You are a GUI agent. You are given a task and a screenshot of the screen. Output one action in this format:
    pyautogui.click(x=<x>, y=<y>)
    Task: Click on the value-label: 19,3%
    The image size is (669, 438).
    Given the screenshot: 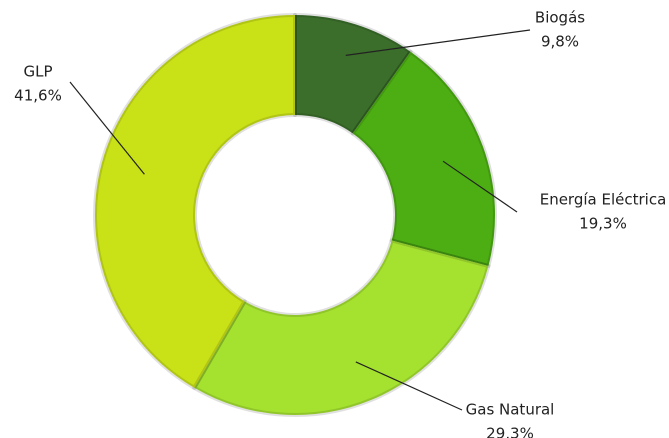 What is the action you would take?
    pyautogui.click(x=603, y=224)
    